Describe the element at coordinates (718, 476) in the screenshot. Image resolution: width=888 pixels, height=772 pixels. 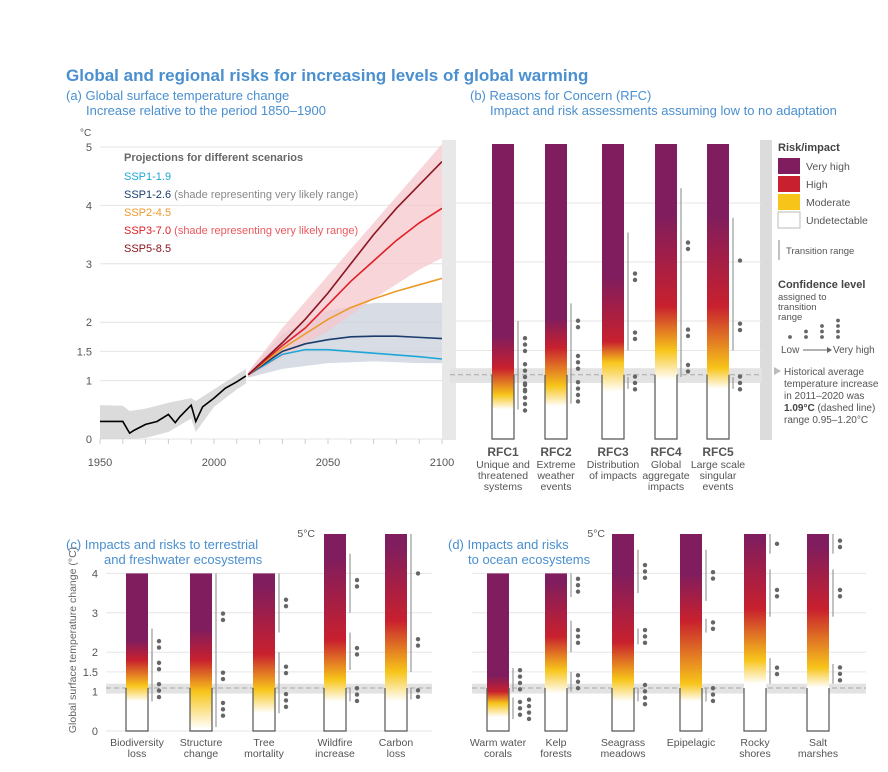
I see `category-label: singular` at that location.